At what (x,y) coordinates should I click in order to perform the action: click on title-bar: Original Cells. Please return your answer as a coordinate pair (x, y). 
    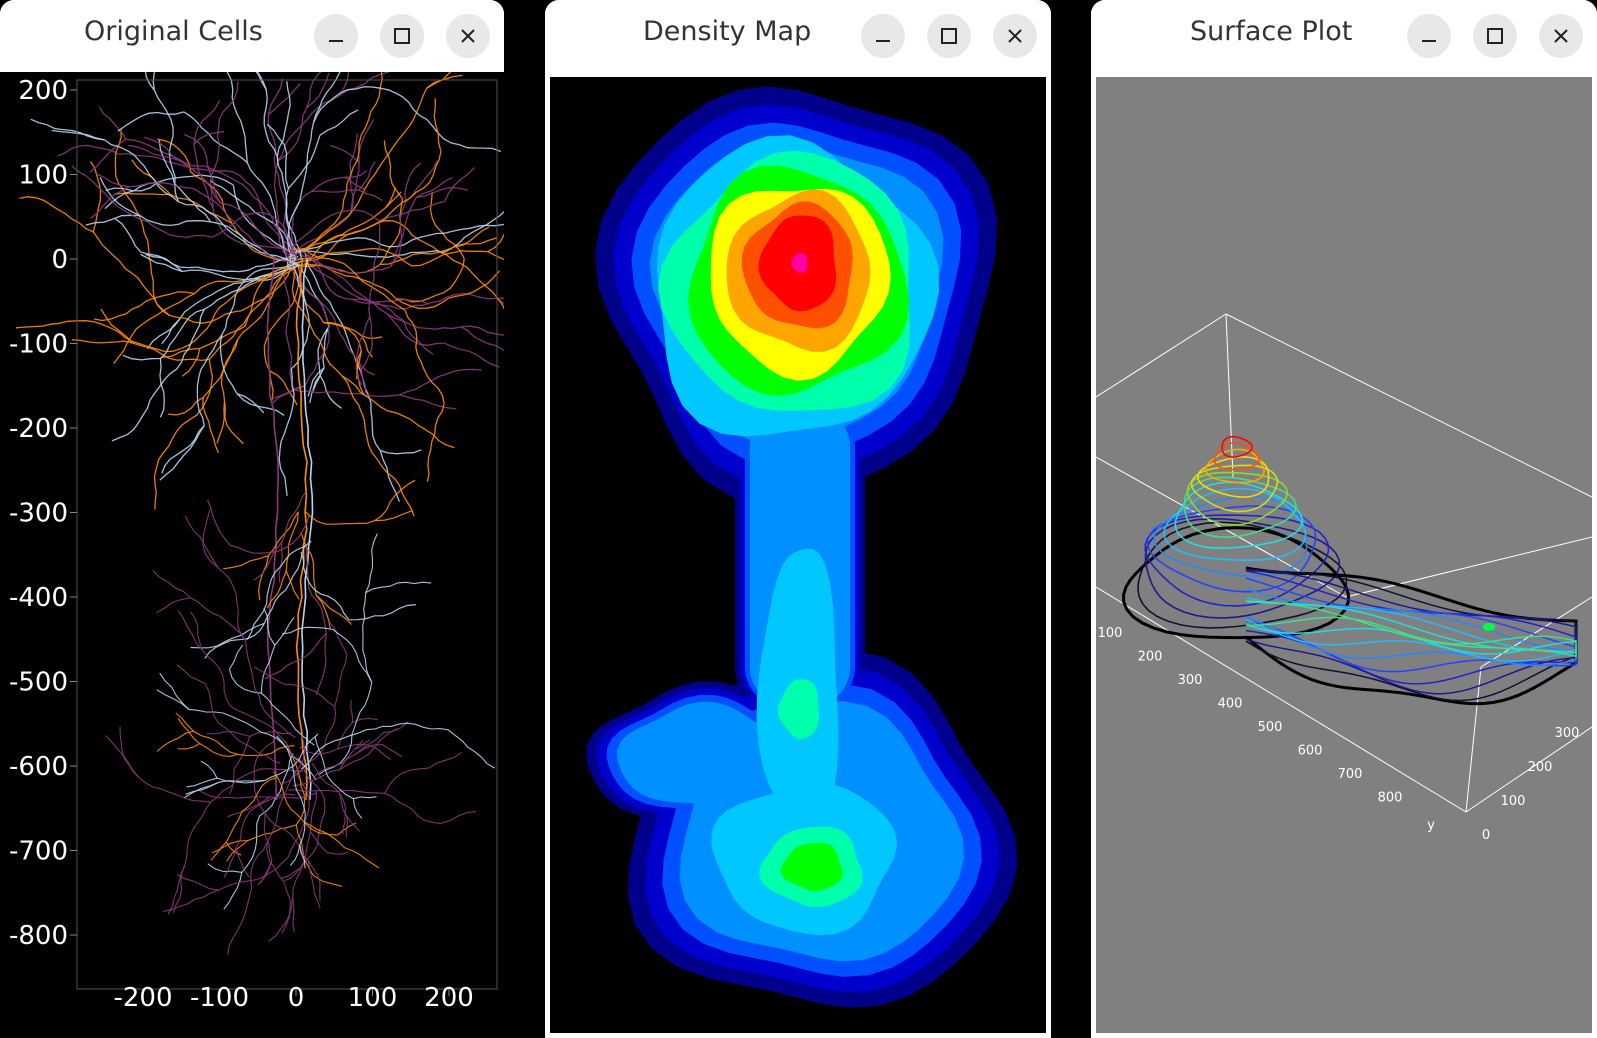
    Looking at the image, I should click on (252, 36).